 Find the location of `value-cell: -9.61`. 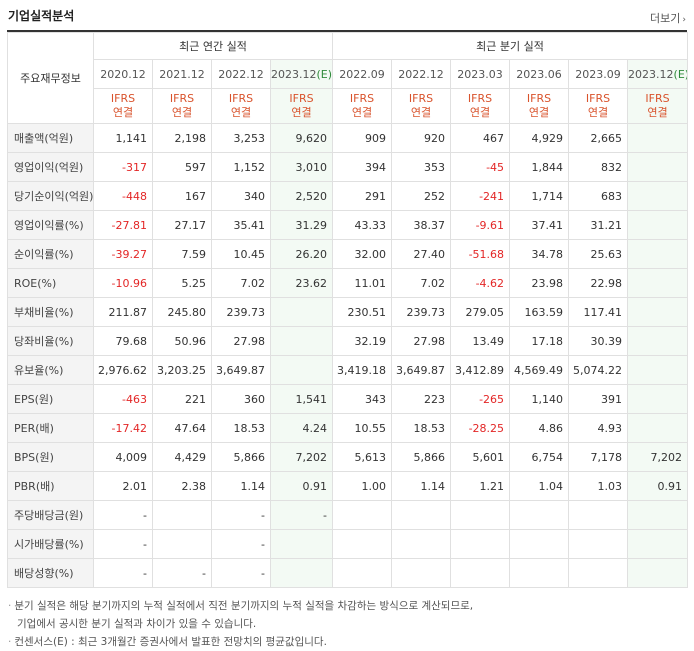

value-cell: -9.61 is located at coordinates (480, 225).